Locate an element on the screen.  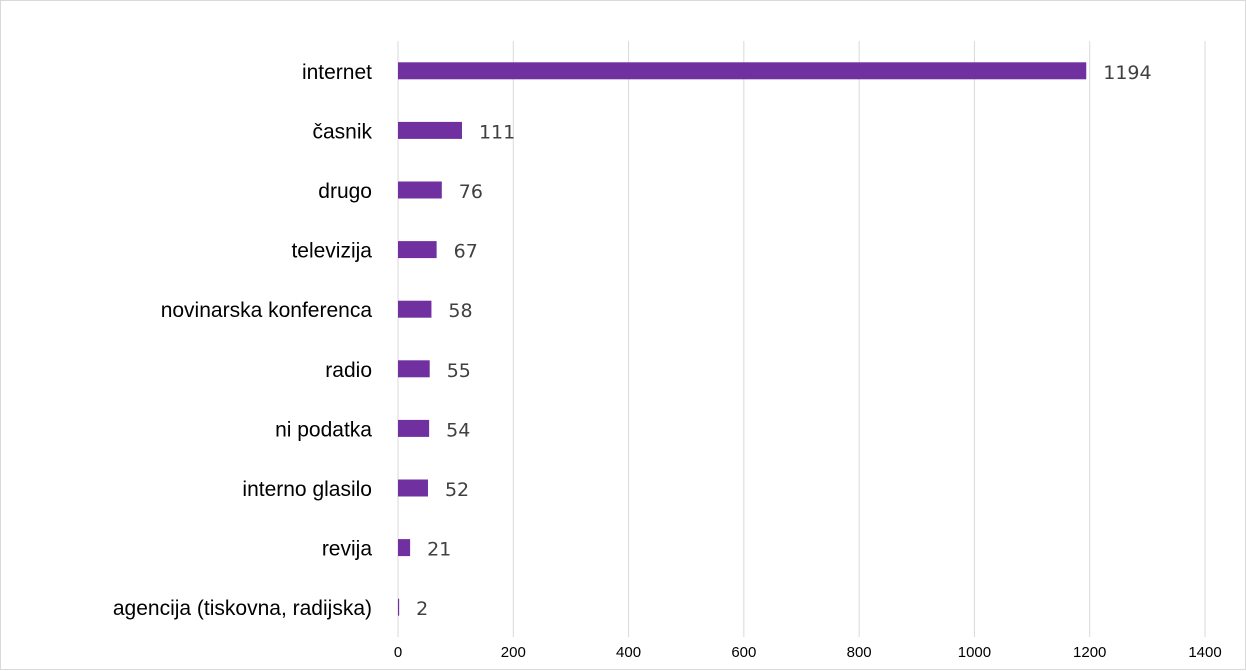
x-tick-label: 600 is located at coordinates (743, 652).